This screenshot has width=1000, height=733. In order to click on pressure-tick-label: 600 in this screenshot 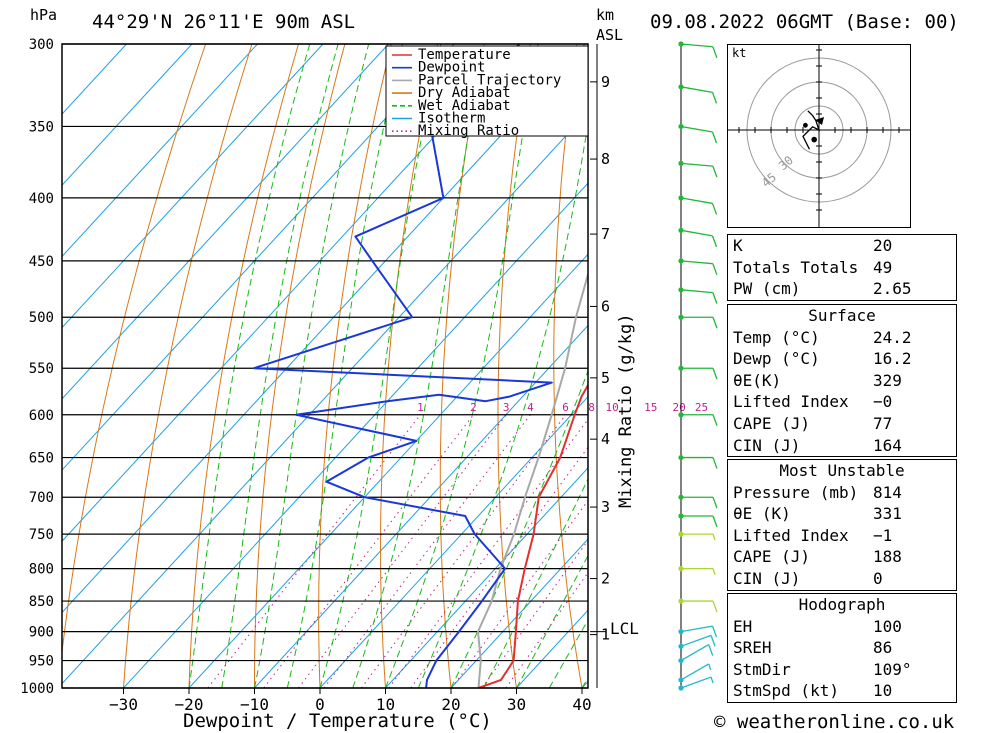, I will do `click(41, 416)`.